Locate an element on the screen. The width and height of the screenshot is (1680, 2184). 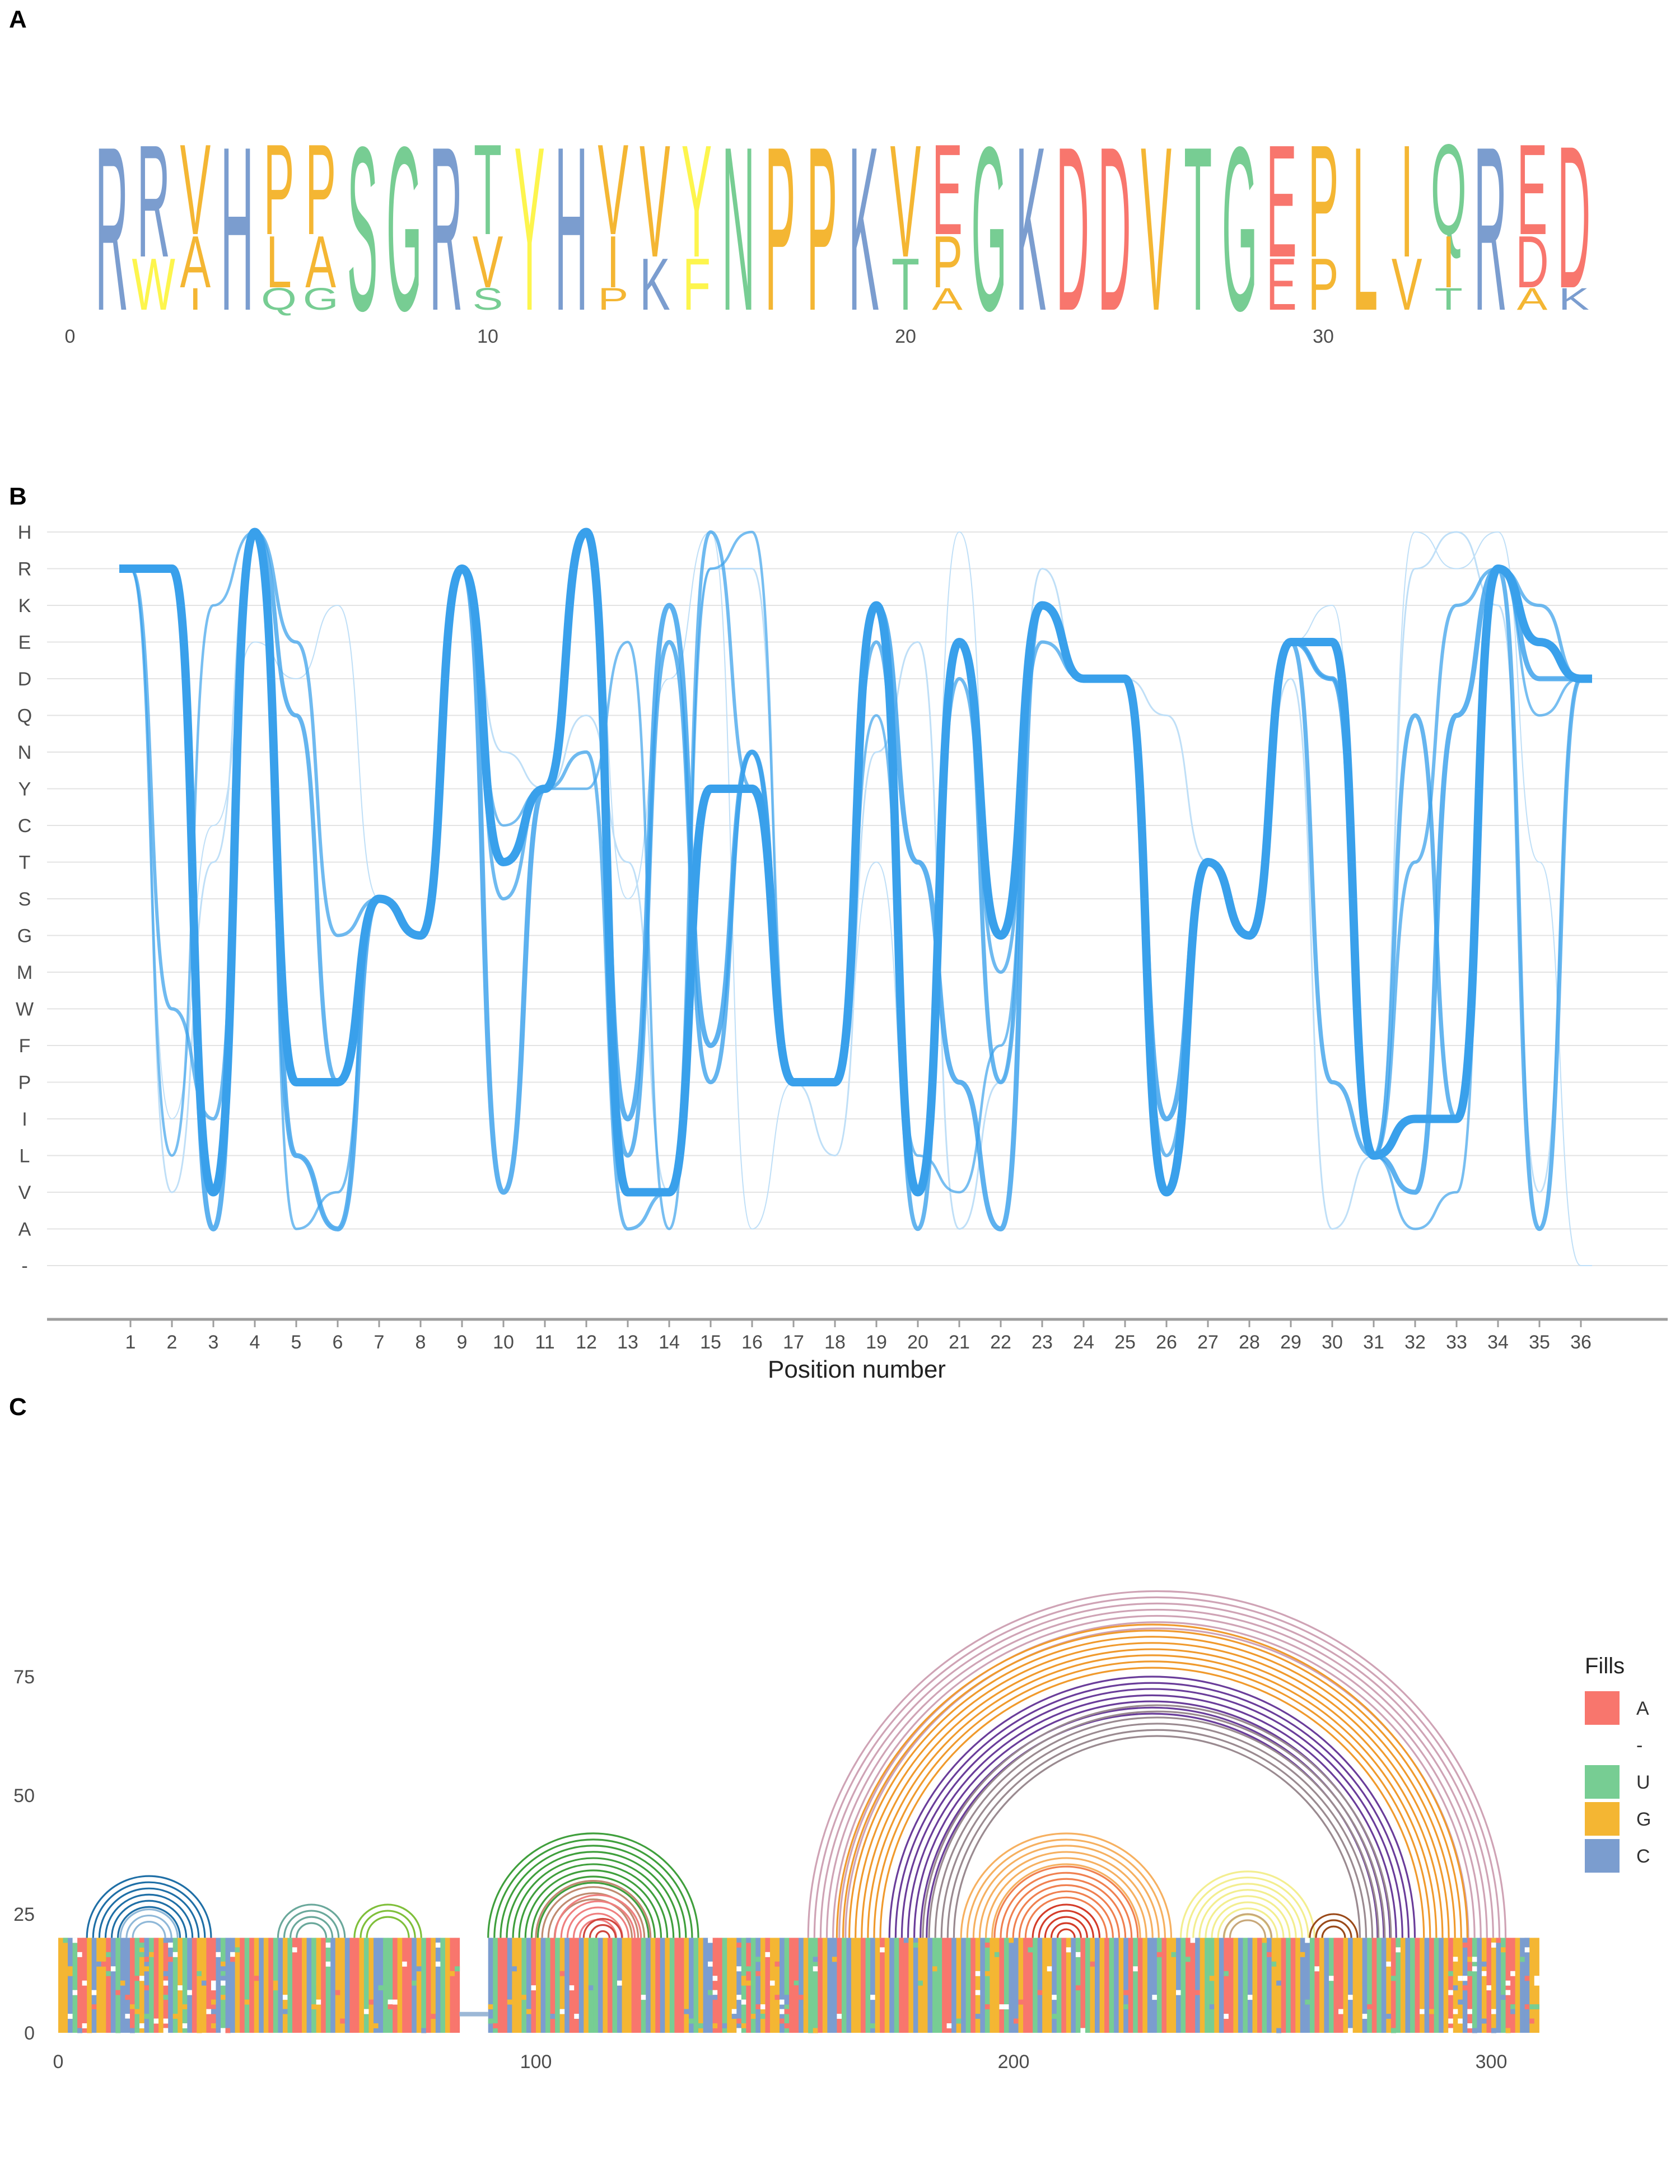
x-tick-7: 7 is located at coordinates (380, 1343).